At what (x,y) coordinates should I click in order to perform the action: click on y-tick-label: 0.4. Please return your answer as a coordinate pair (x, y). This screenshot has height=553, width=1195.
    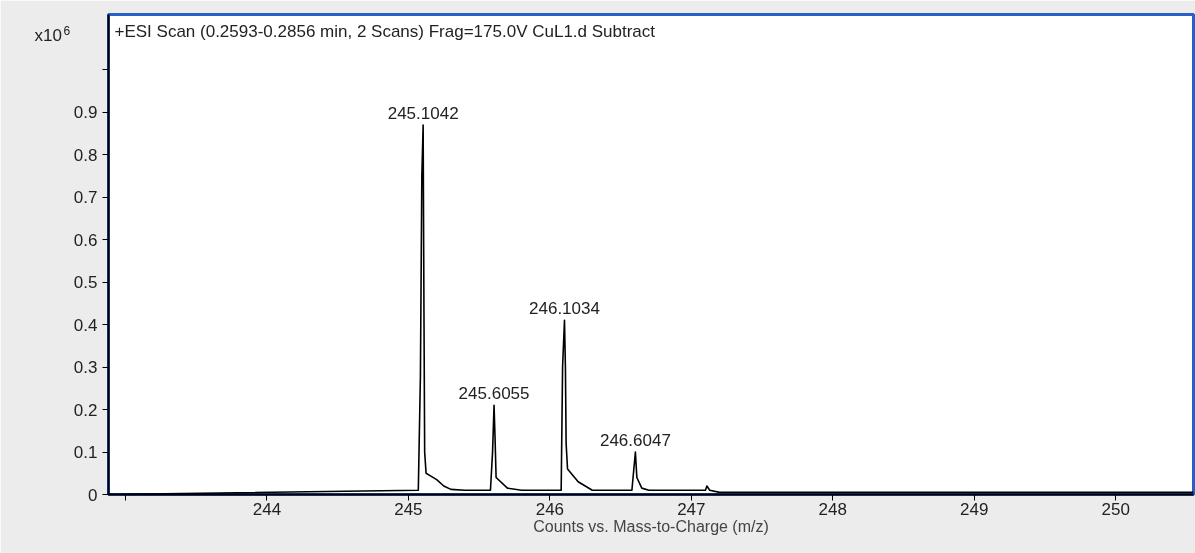
    Looking at the image, I should click on (85, 325).